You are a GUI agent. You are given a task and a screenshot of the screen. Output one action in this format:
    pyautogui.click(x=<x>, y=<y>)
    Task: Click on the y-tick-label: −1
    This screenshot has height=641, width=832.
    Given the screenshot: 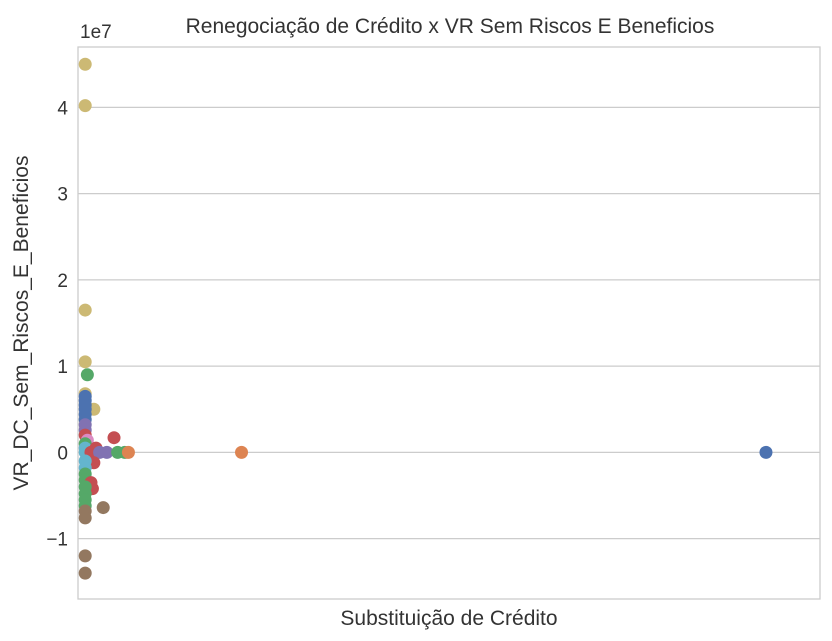 What is the action you would take?
    pyautogui.click(x=57, y=540)
    